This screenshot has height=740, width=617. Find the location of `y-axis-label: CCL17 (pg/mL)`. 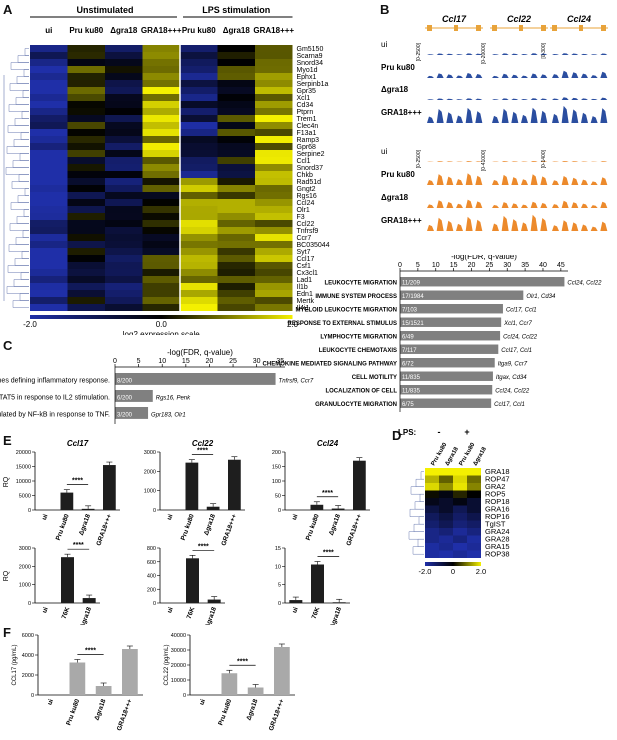

y-axis-label: CCL17 (pg/mL) is located at coordinates (15, 664).